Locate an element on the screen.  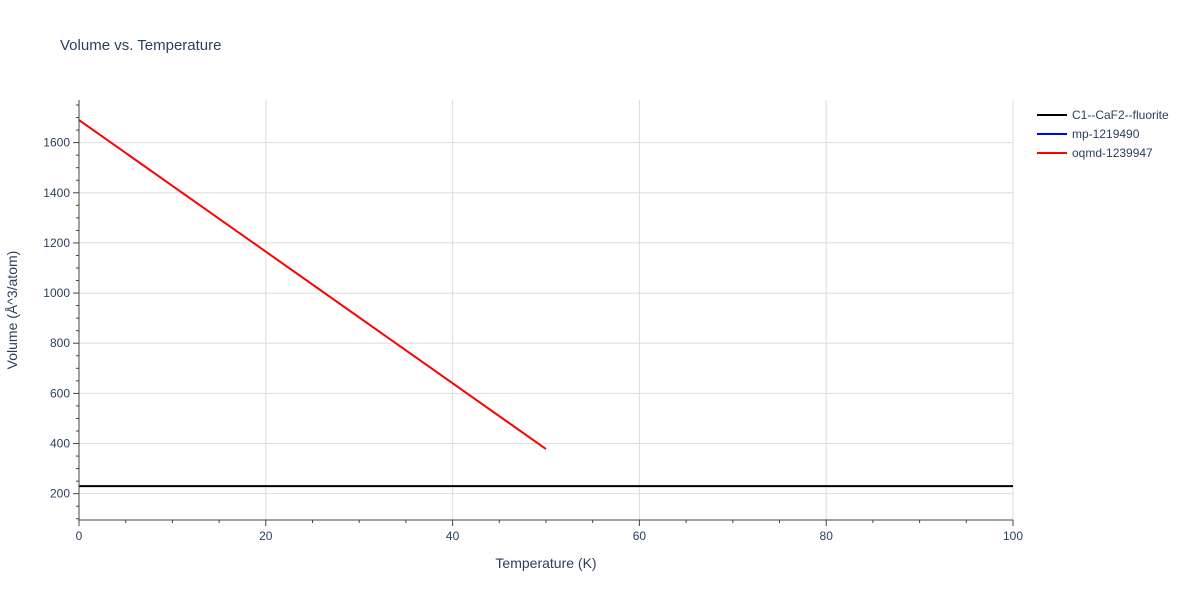
legend: C1--CaF2--fluorite mp-1219490 oqmd-1239947 is located at coordinates (1103, 134).